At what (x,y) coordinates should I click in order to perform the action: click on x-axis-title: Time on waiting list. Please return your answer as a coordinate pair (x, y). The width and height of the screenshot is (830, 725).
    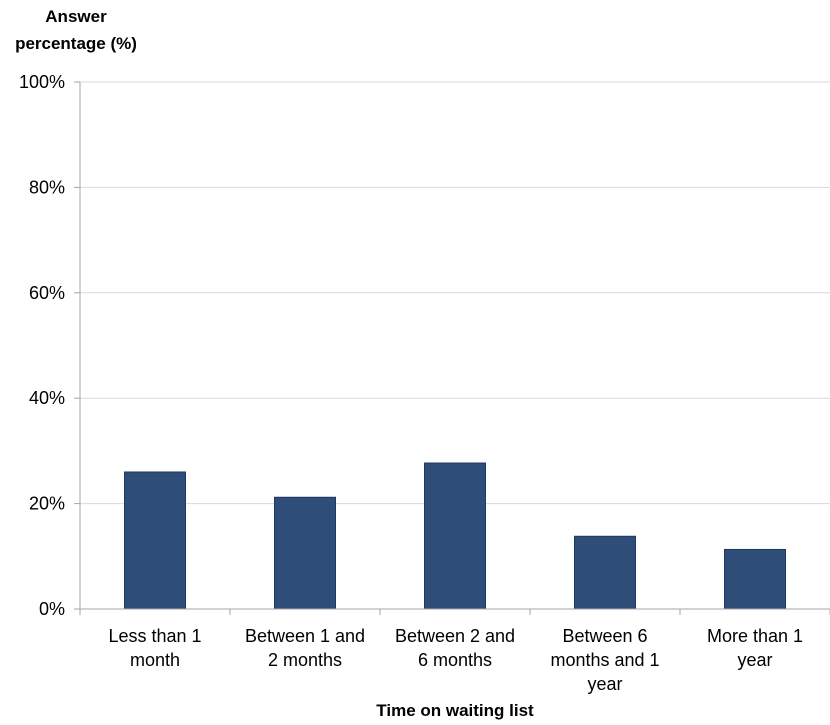
    Looking at the image, I should click on (455, 710).